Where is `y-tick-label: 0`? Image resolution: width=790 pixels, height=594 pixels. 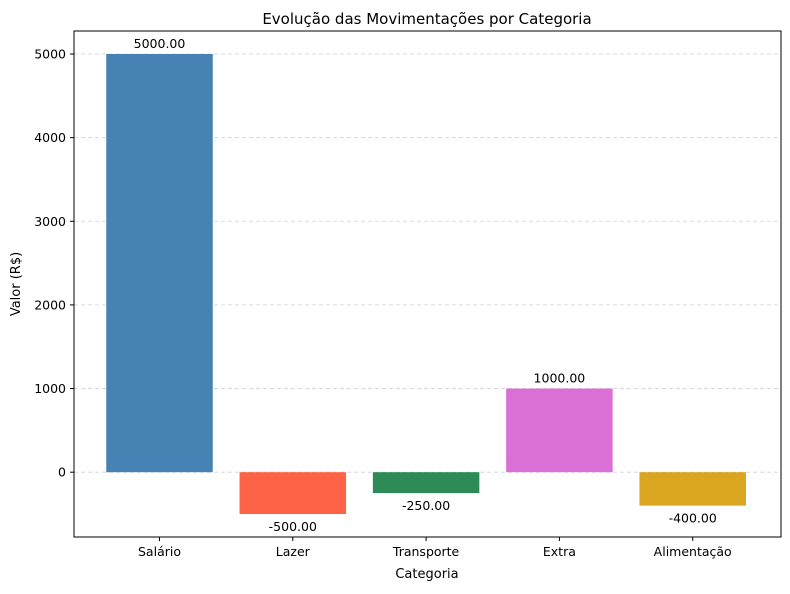 y-tick-label: 0 is located at coordinates (62, 472).